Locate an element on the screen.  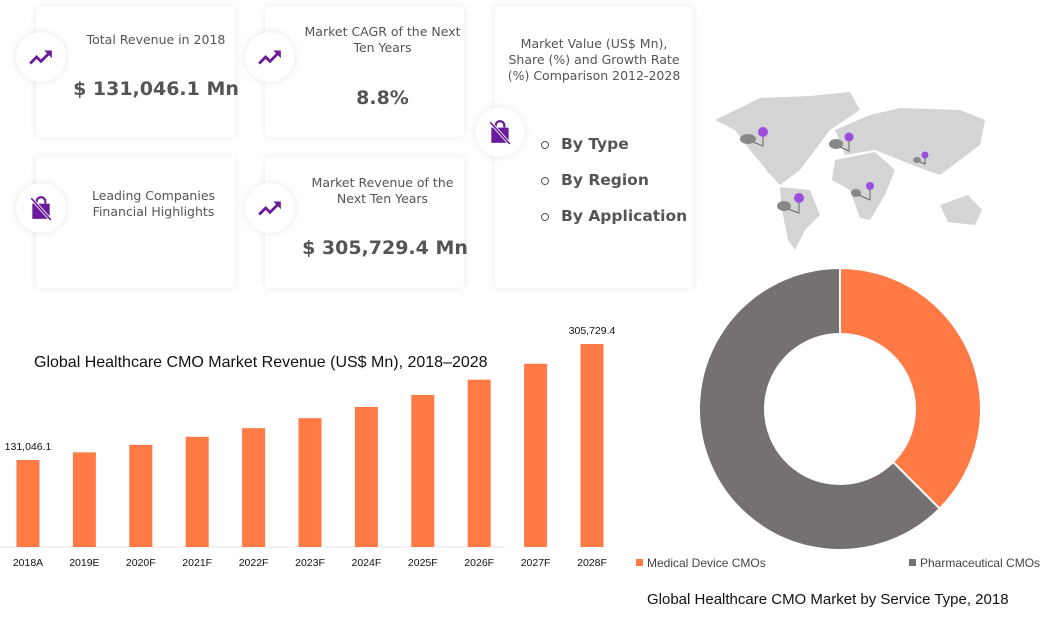
card-label: Total Revenue in 2018 is located at coordinates (156, 39).